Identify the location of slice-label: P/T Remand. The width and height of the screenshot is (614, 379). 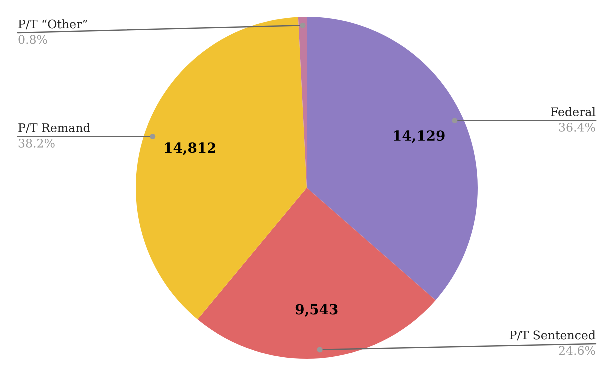
(54, 128).